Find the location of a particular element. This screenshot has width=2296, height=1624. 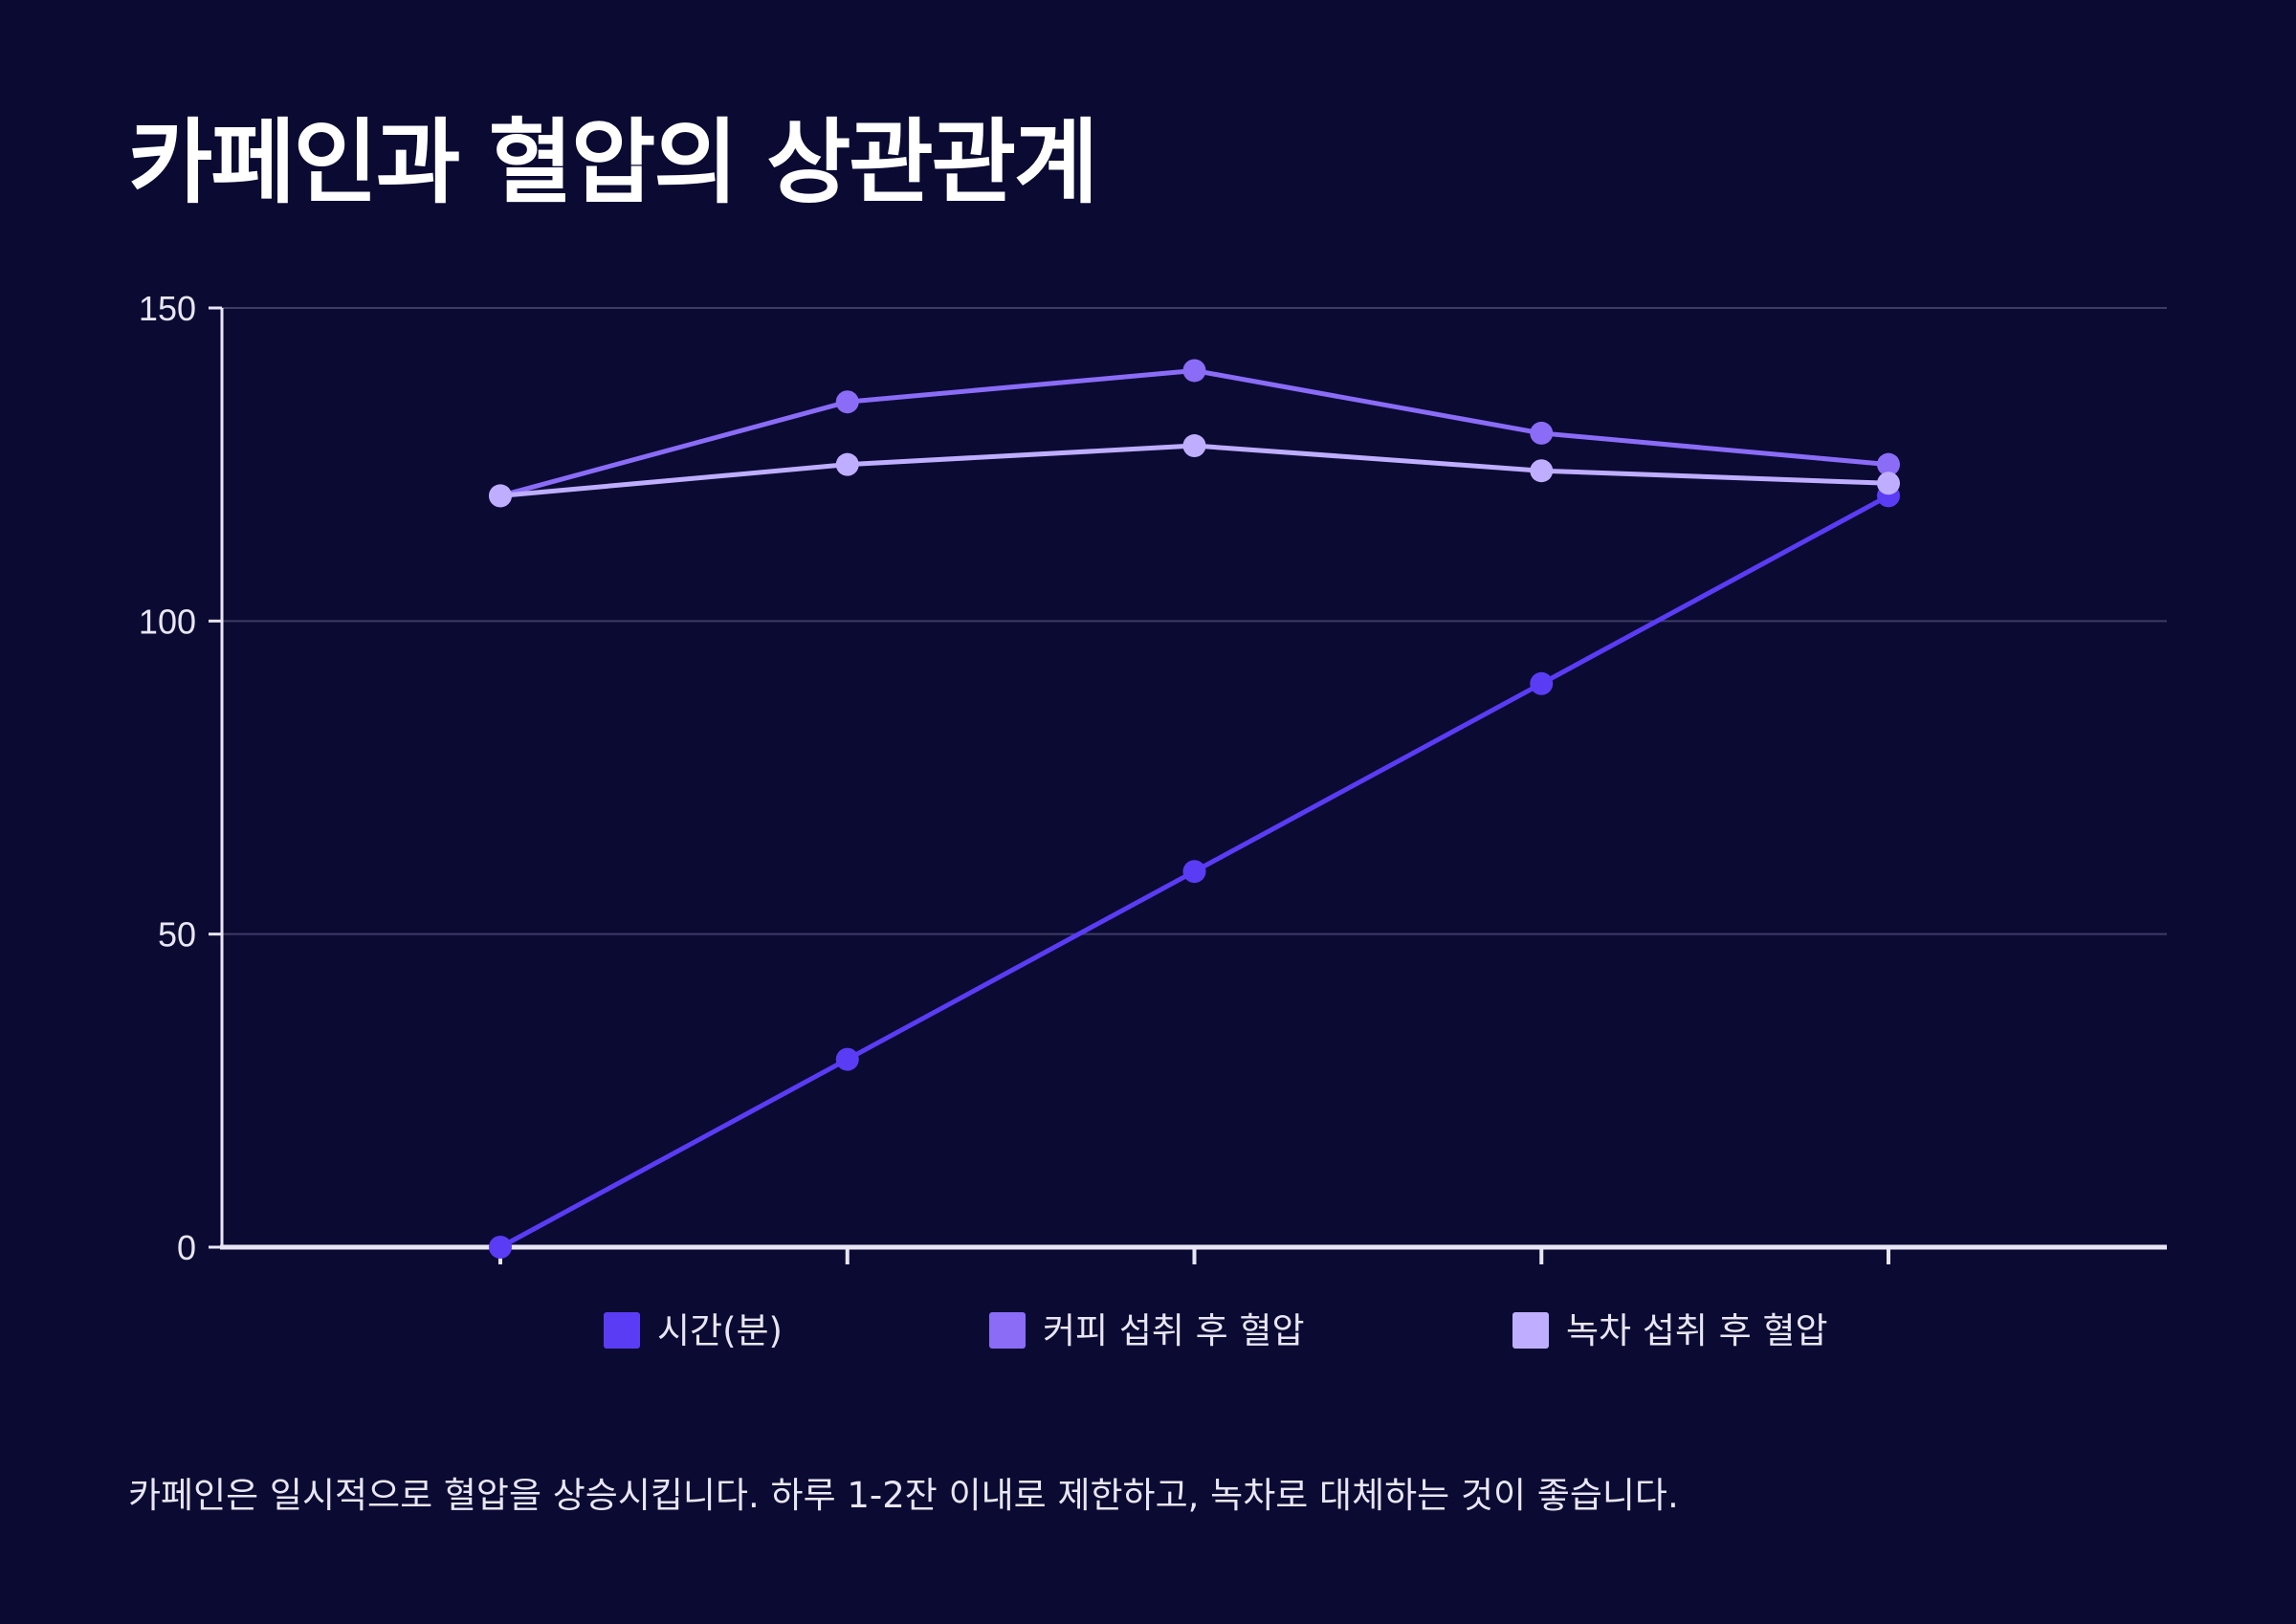

legend-item: 커피 섭취 후 혈압 is located at coordinates (1147, 1331).